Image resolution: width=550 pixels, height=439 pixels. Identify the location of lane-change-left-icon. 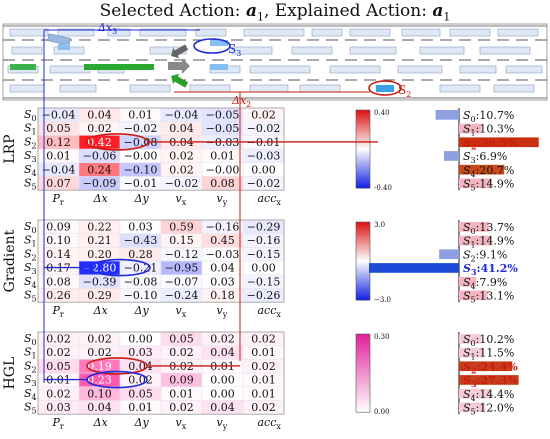
(180, 51).